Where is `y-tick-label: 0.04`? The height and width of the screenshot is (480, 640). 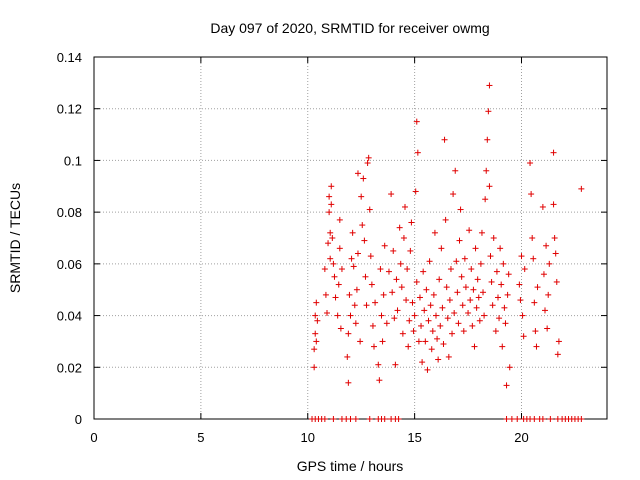 y-tick-label: 0.04 is located at coordinates (69, 316).